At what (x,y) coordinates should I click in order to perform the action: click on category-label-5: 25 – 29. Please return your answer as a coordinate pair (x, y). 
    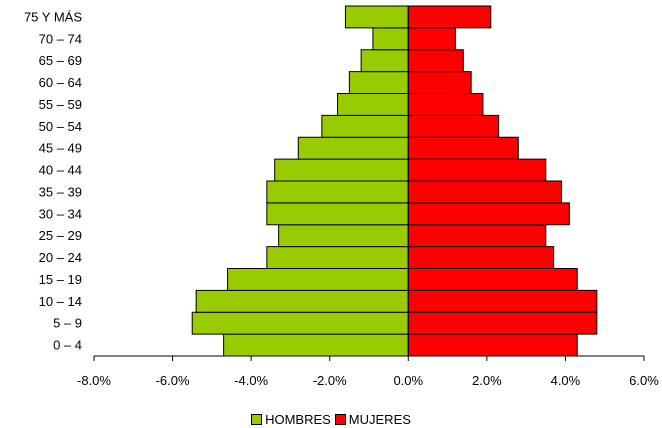
    Looking at the image, I should click on (60, 235).